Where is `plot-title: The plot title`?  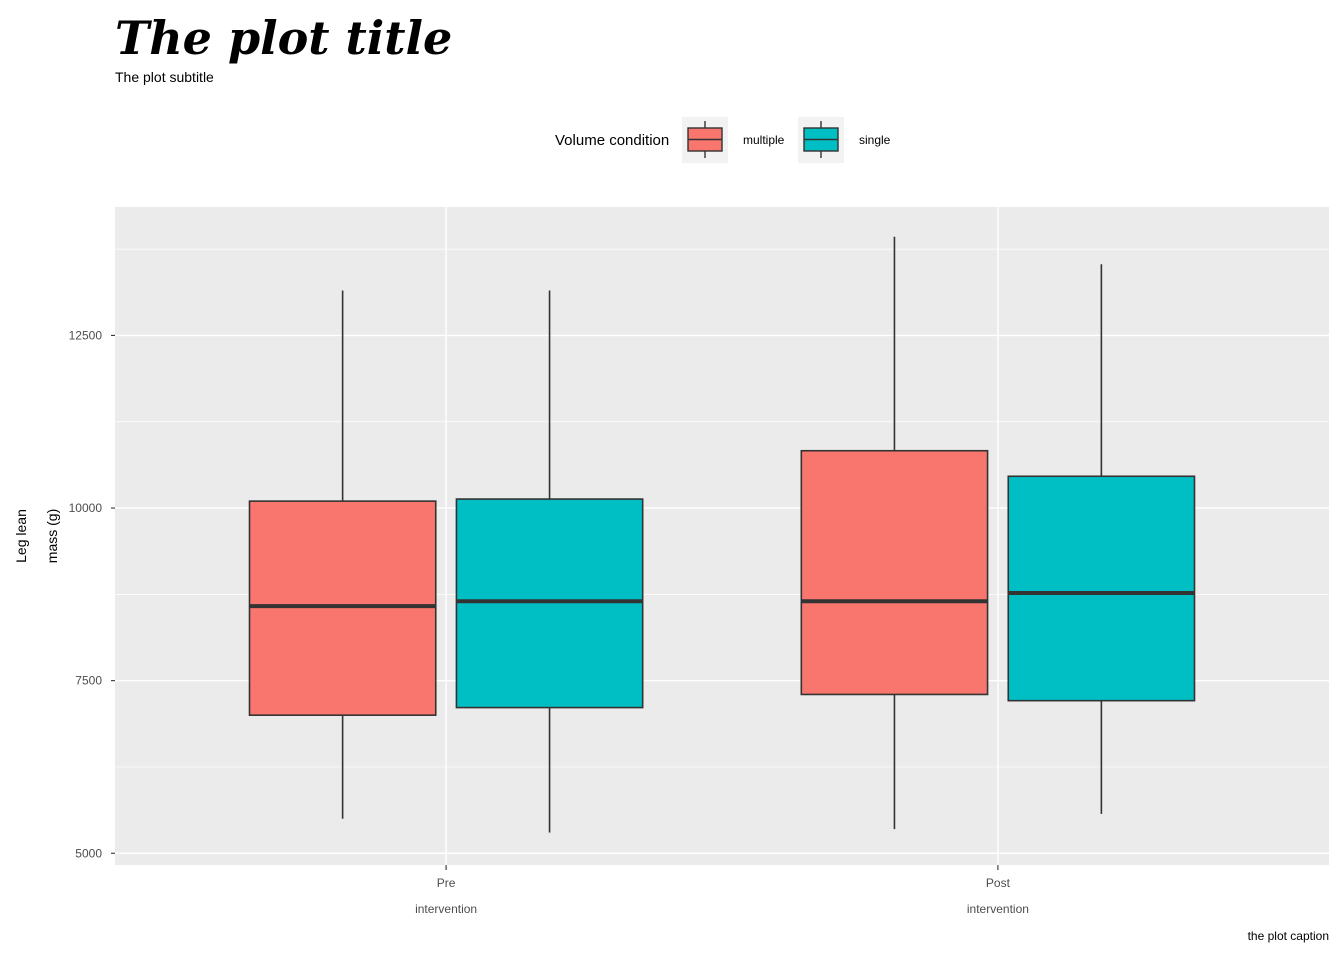
plot-title: The plot title is located at coordinates (283, 38).